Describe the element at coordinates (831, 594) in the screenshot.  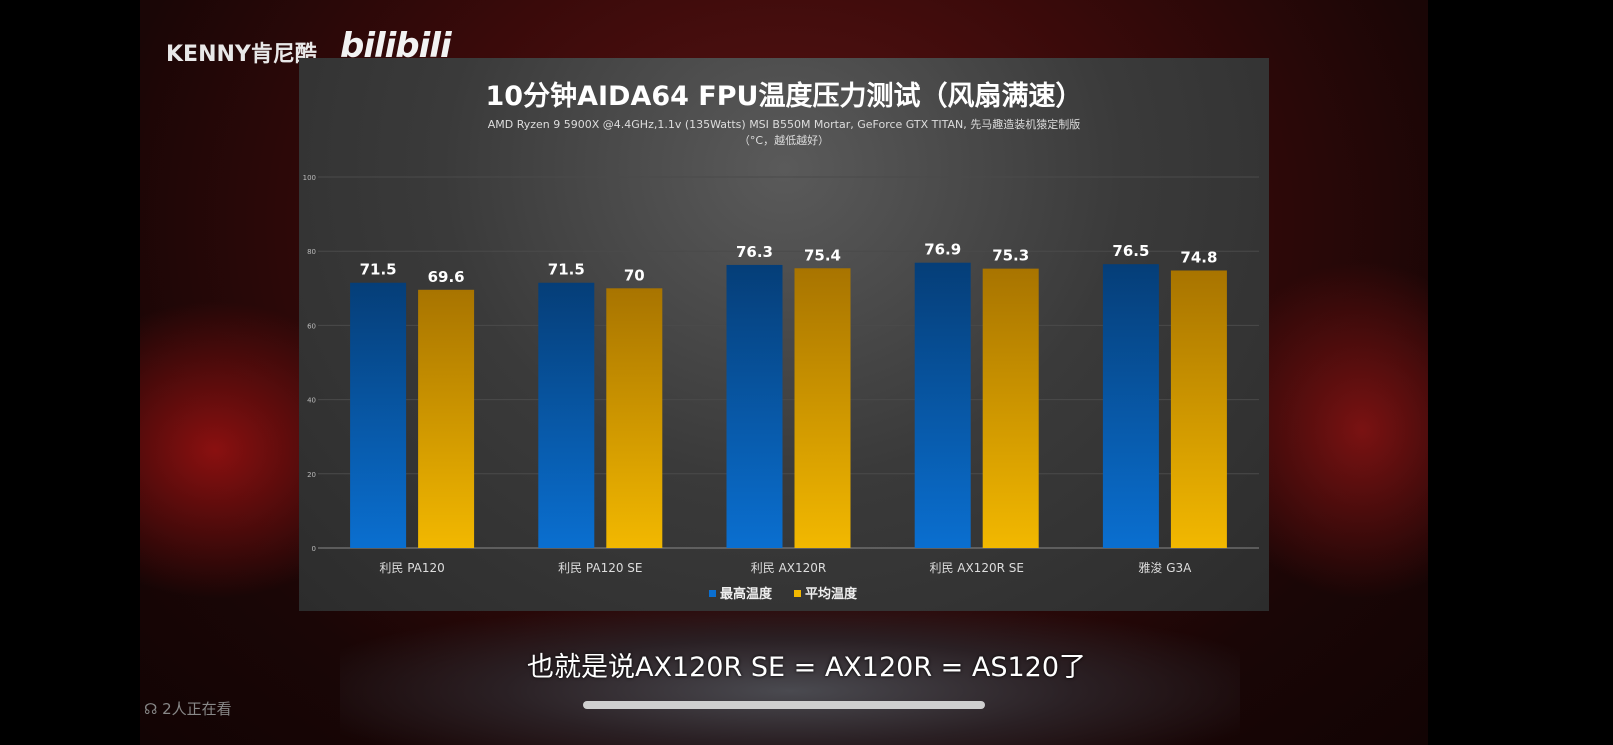
I see `legend-label: 平均温度` at that location.